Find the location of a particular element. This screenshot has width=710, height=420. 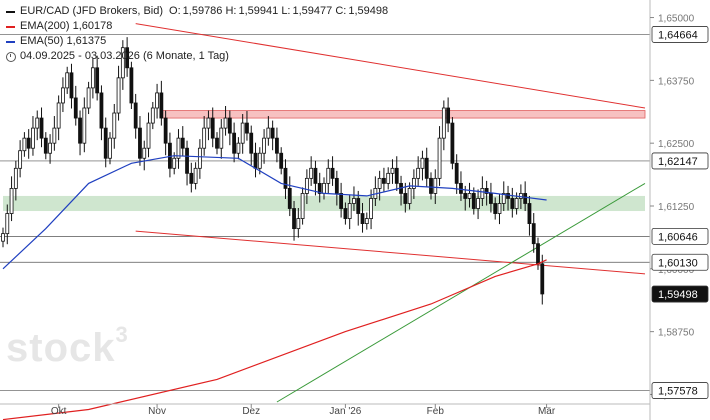

red-trendline is located at coordinates (390, 66).